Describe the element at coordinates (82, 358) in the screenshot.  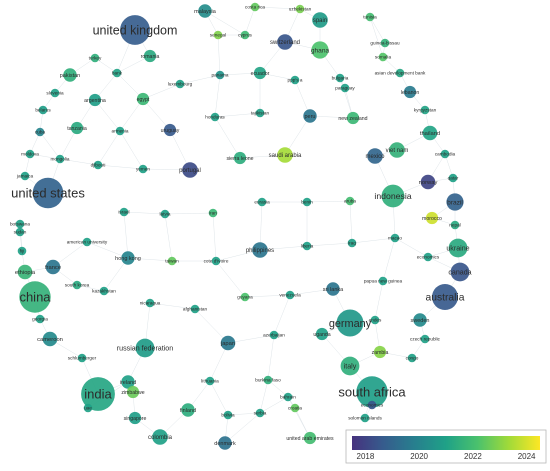
I see `node-schlumberger` at that location.